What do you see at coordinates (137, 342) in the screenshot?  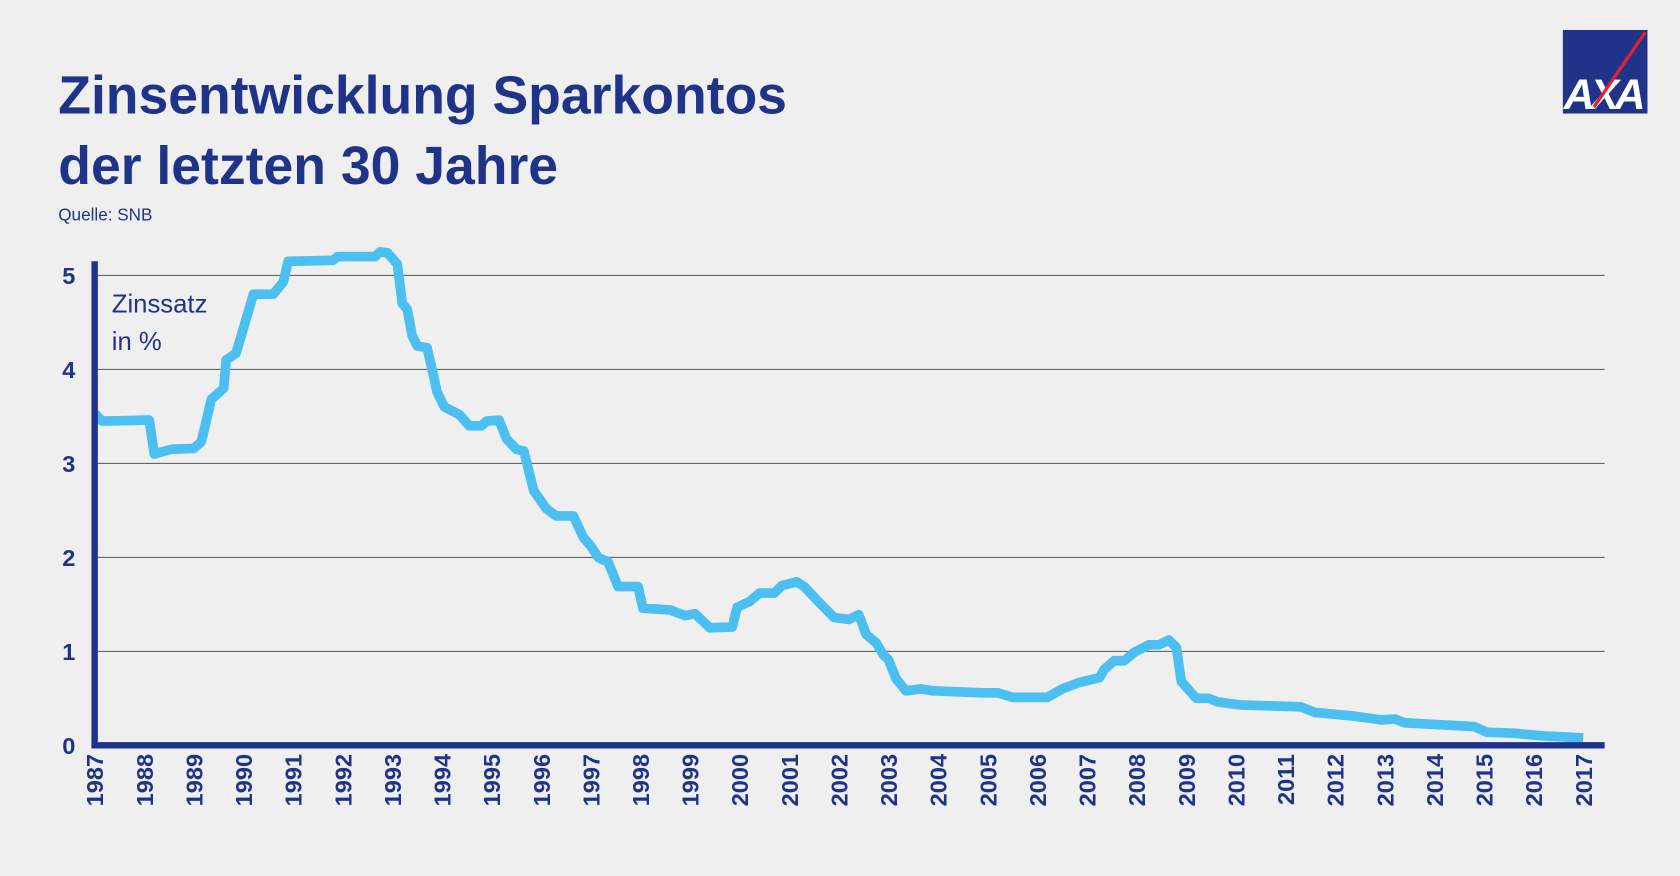 I see `y-axis-label: in %` at bounding box center [137, 342].